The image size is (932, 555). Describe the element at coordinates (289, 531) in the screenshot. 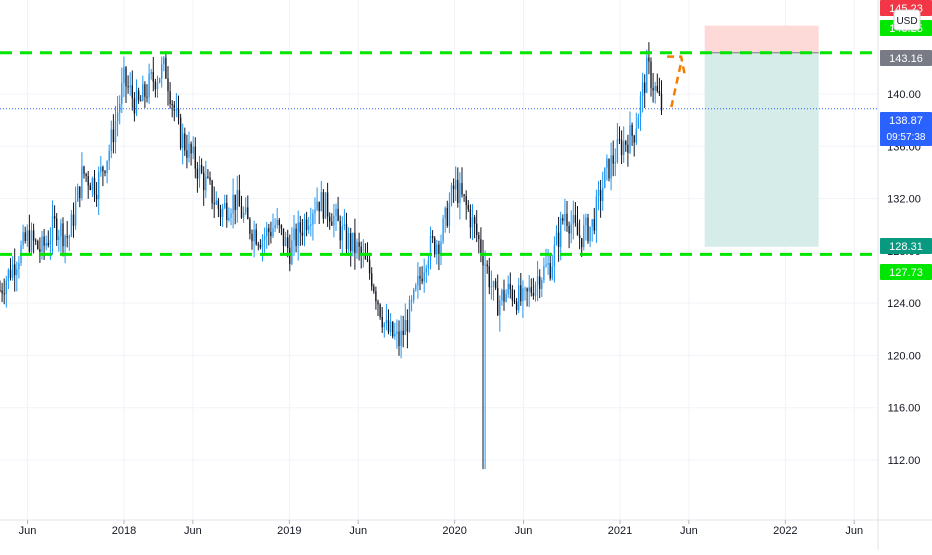

I see `time-tick-label: 2019` at that location.